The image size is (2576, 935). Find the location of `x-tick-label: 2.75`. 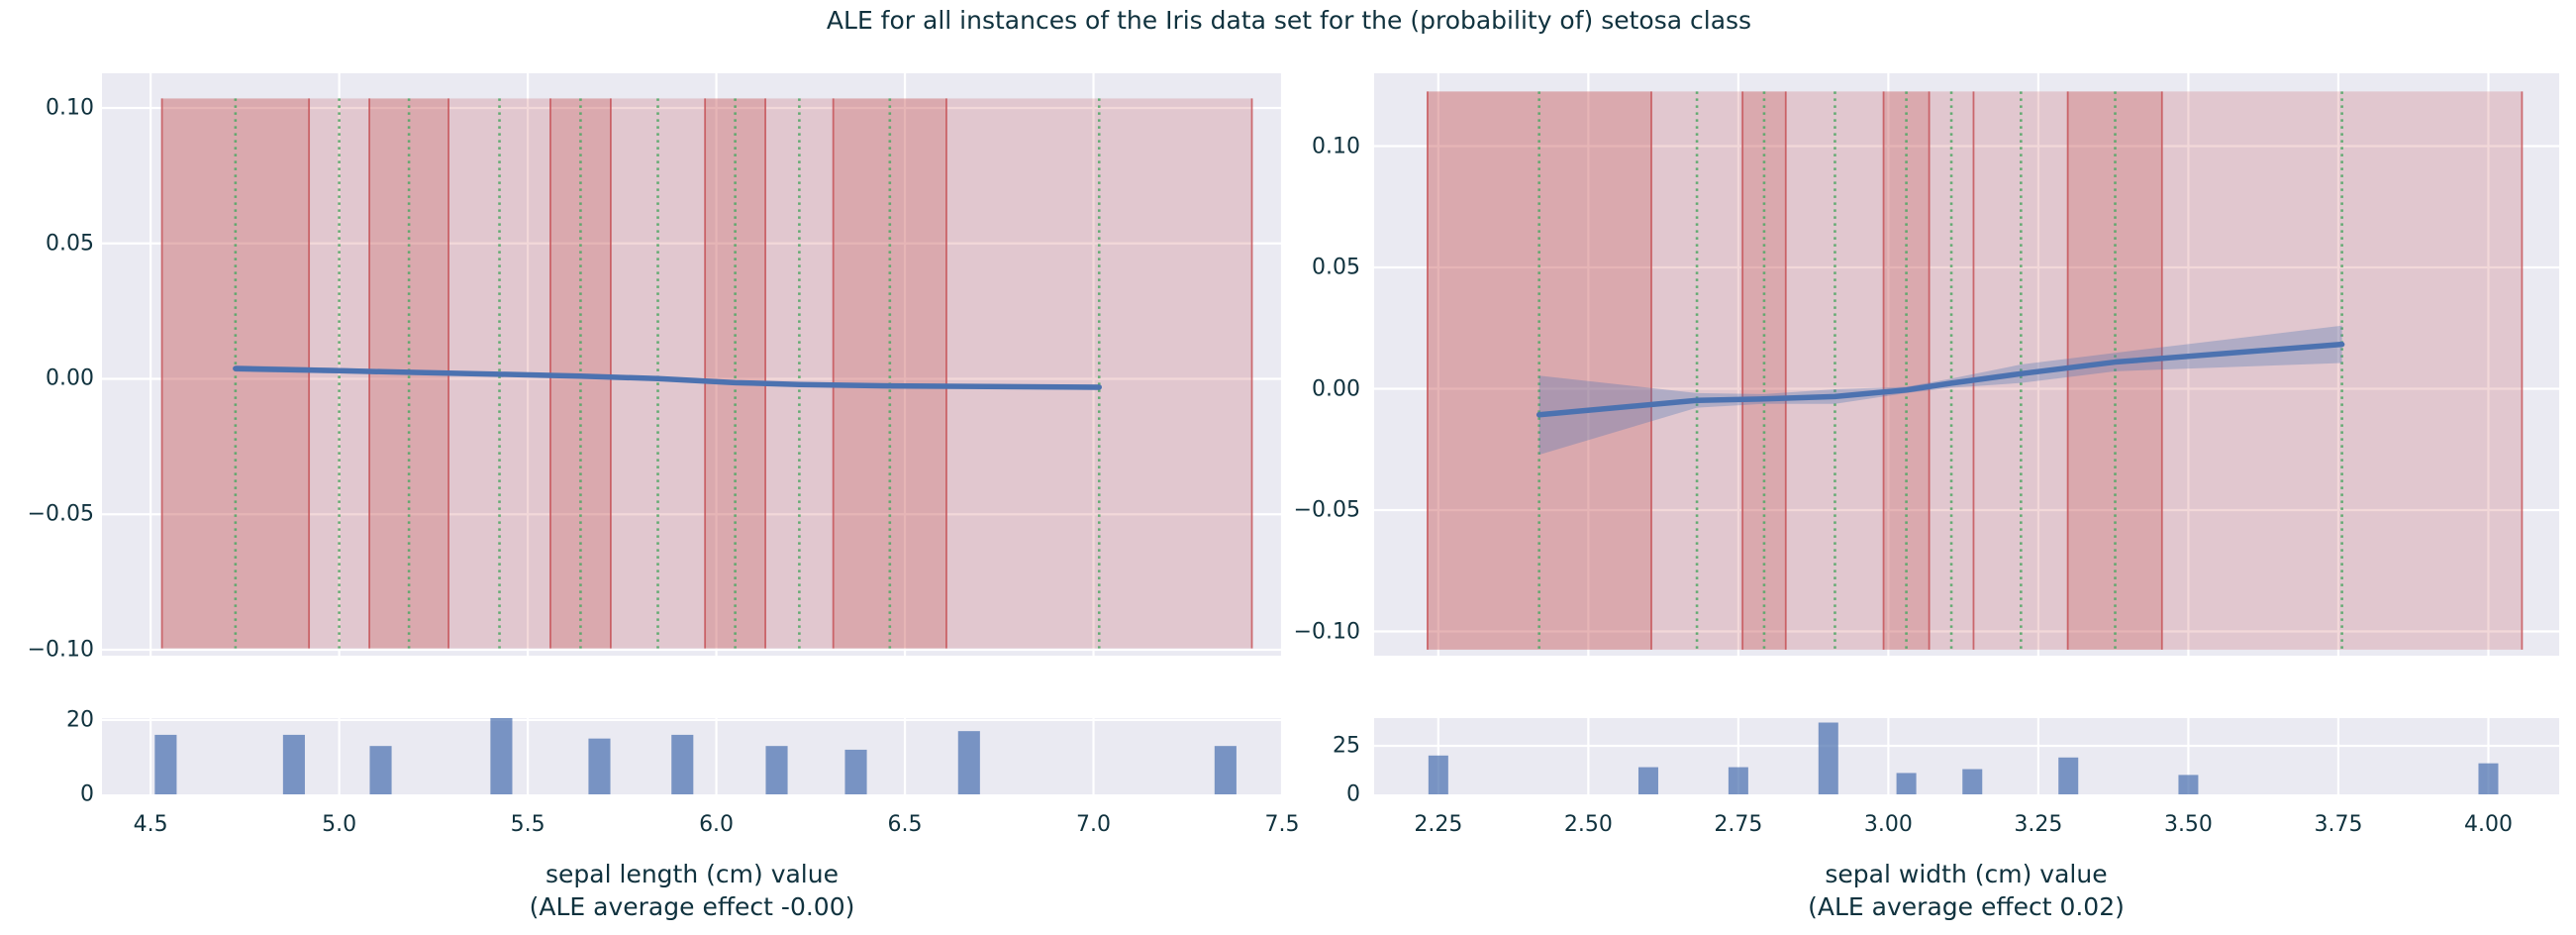

x-tick-label: 2.75 is located at coordinates (1739, 824).